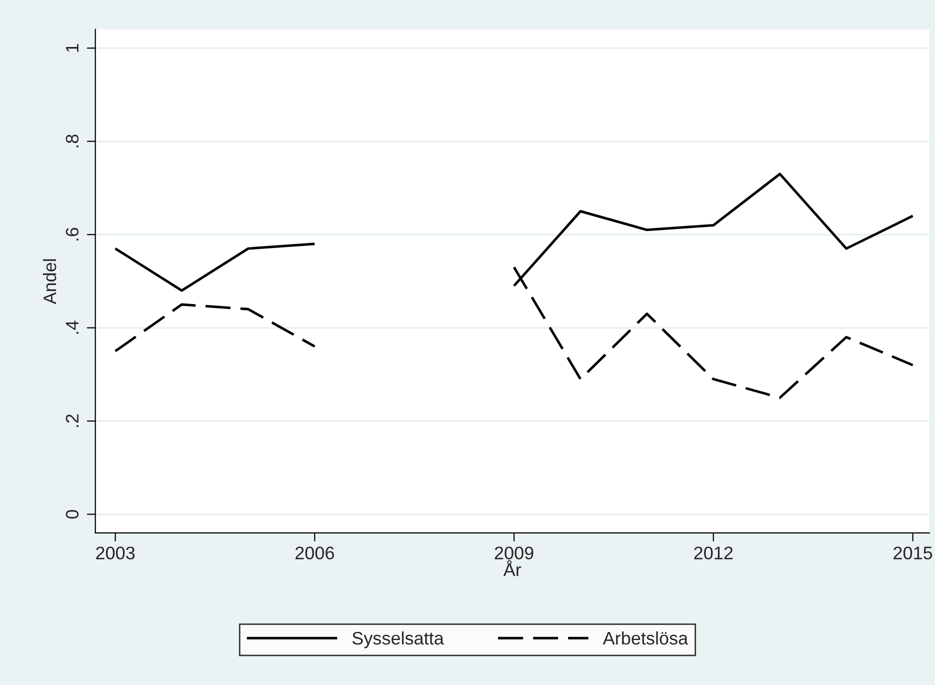 Image resolution: width=935 pixels, height=685 pixels. I want to click on text: Sysselsatta, so click(398, 639).